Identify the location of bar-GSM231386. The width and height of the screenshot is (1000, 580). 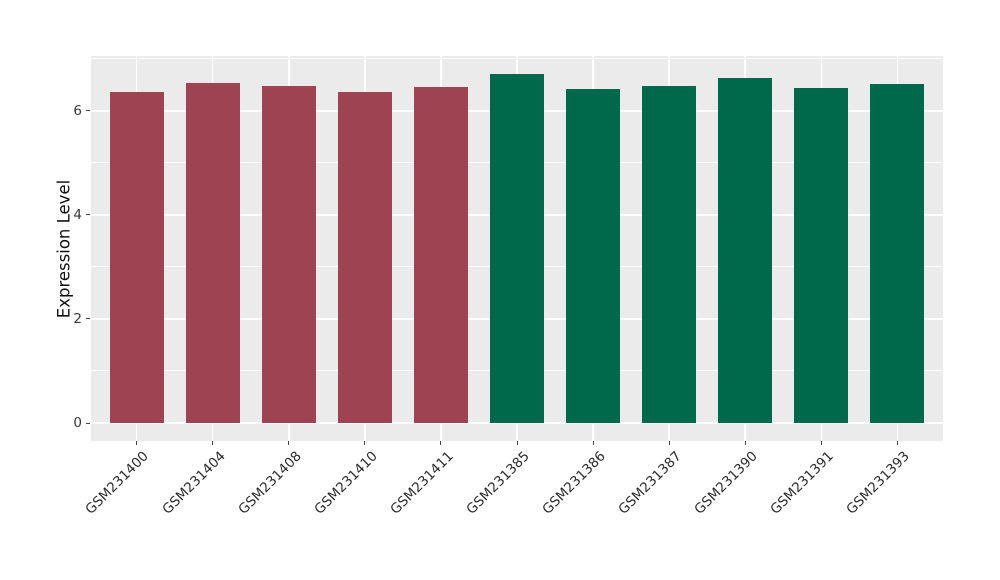
(593, 256).